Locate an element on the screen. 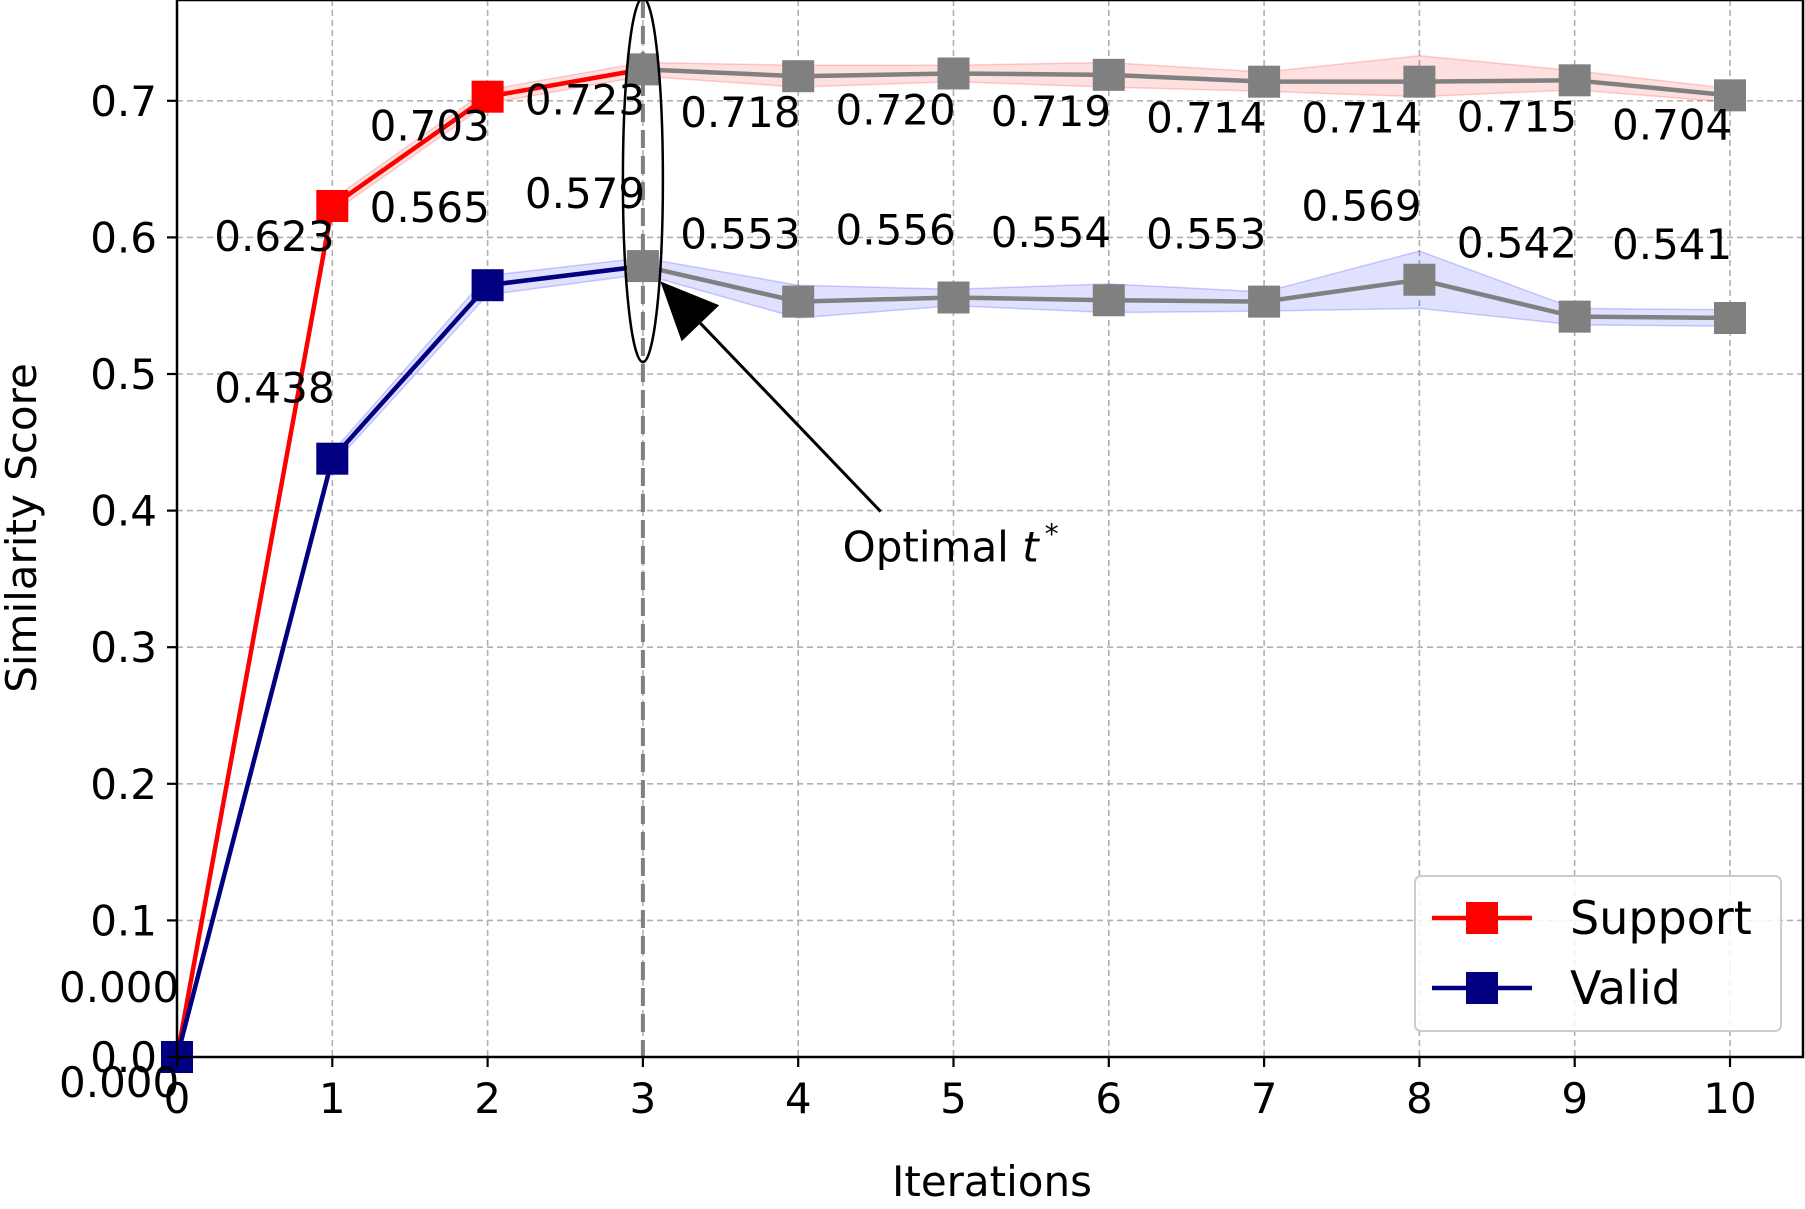 This screenshot has width=1805, height=1209. x-tick-label-2: 2 is located at coordinates (487, 1098).